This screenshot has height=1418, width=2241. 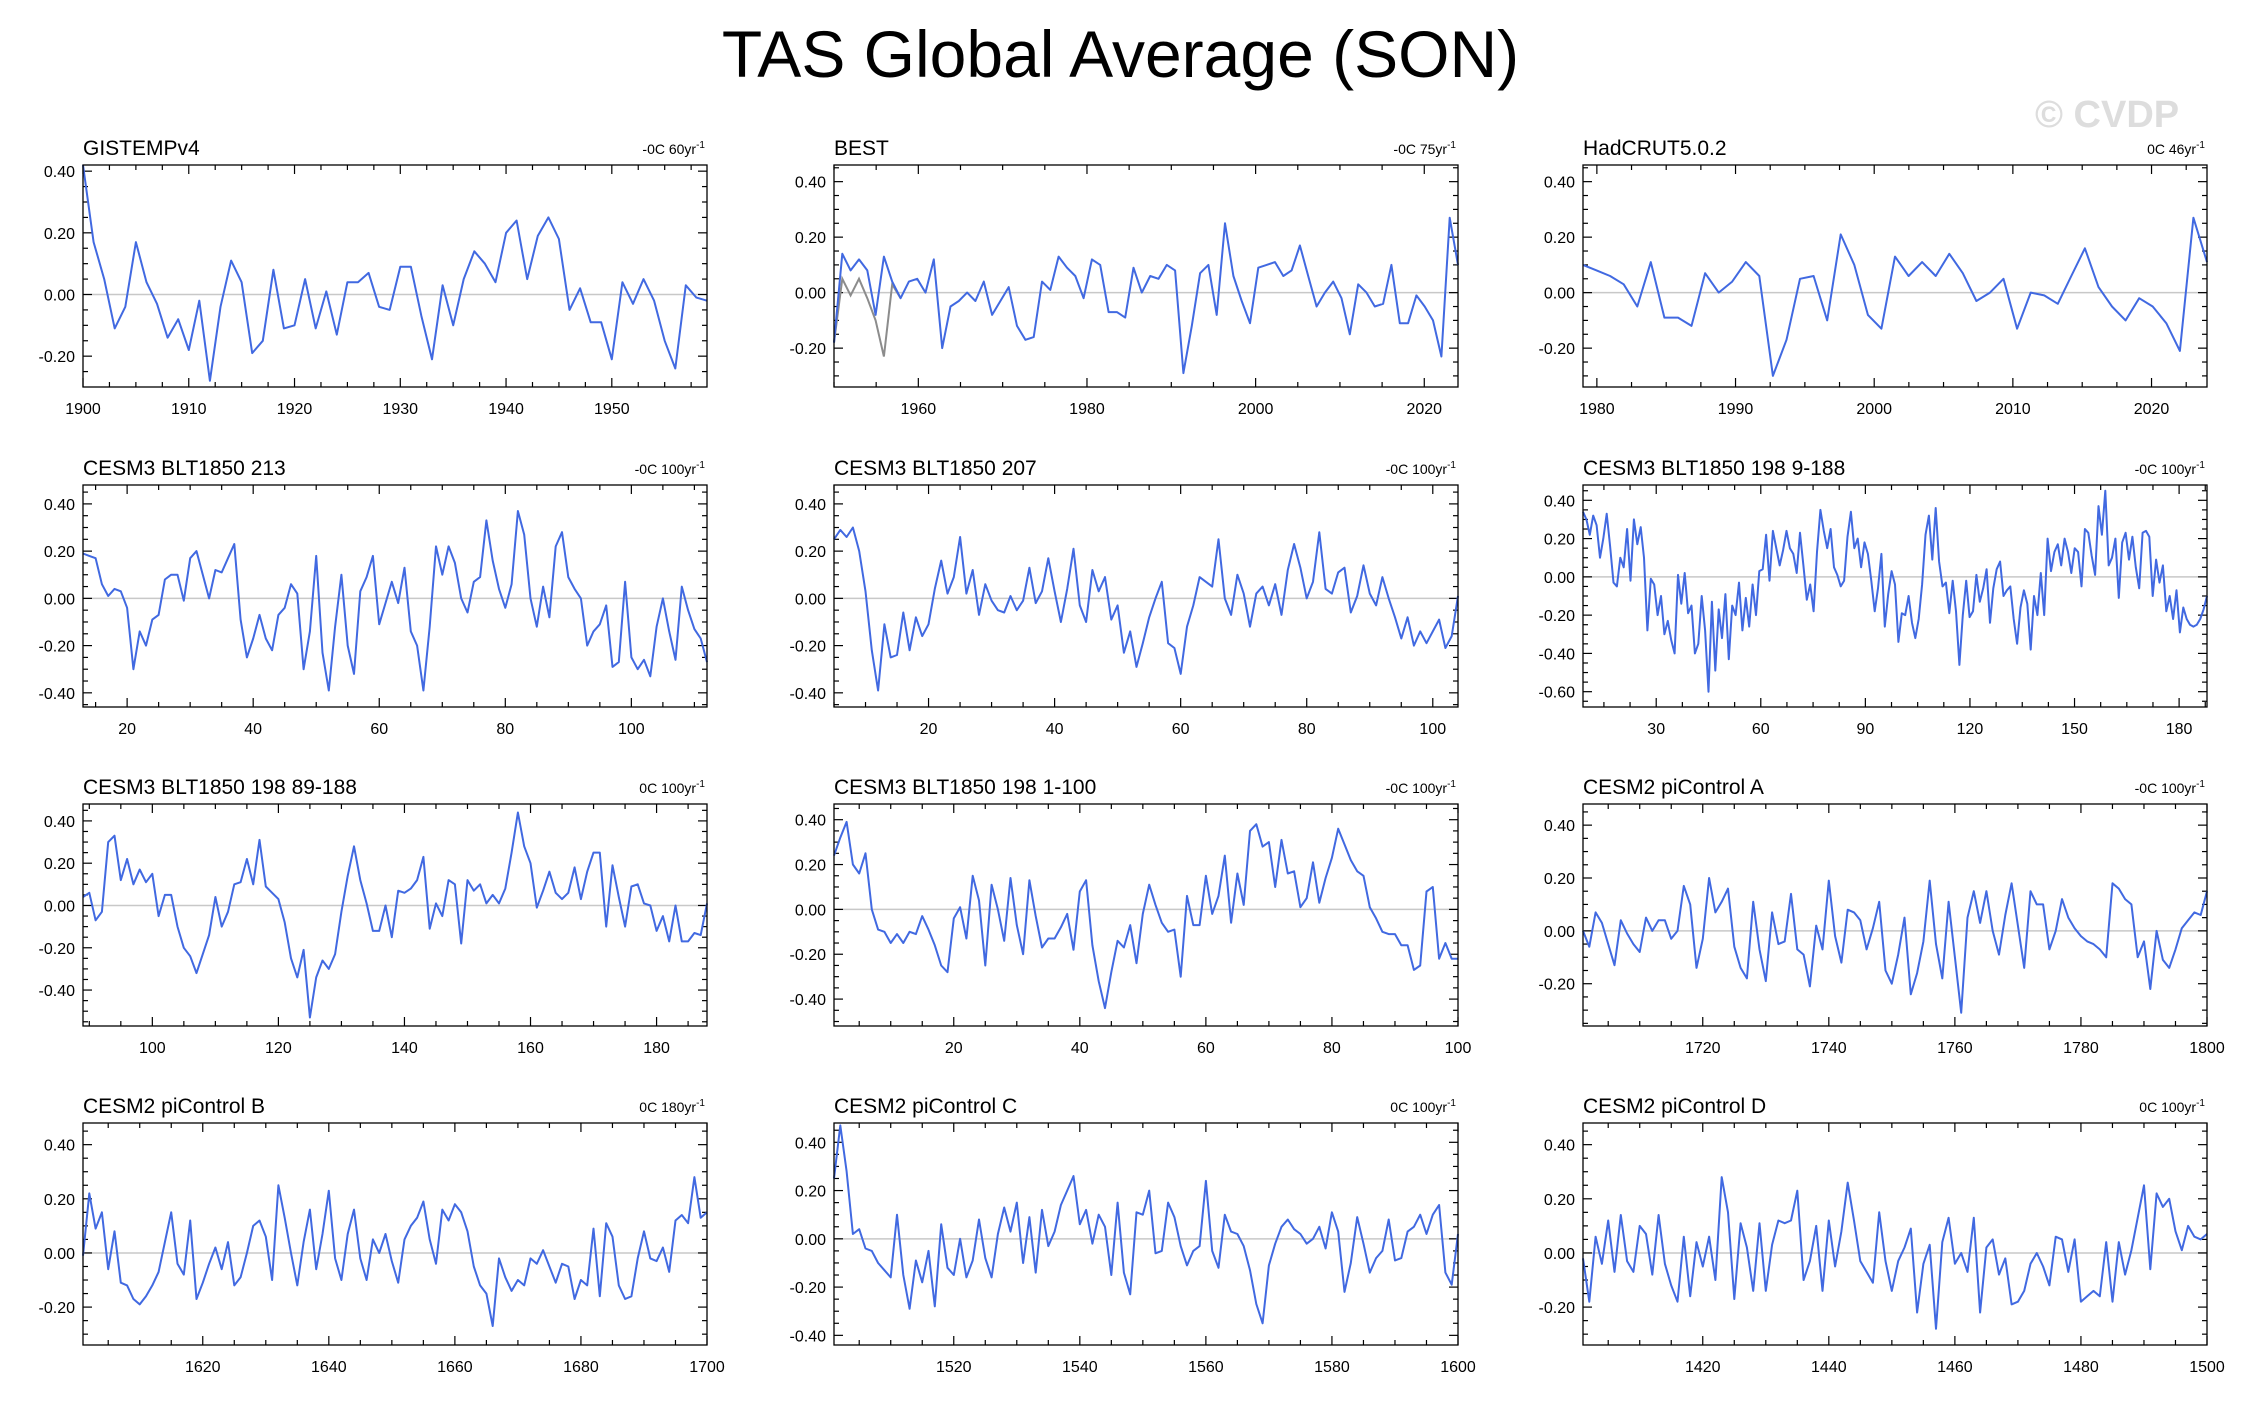 I want to click on x-tick-label: 1620, so click(x=203, y=1367).